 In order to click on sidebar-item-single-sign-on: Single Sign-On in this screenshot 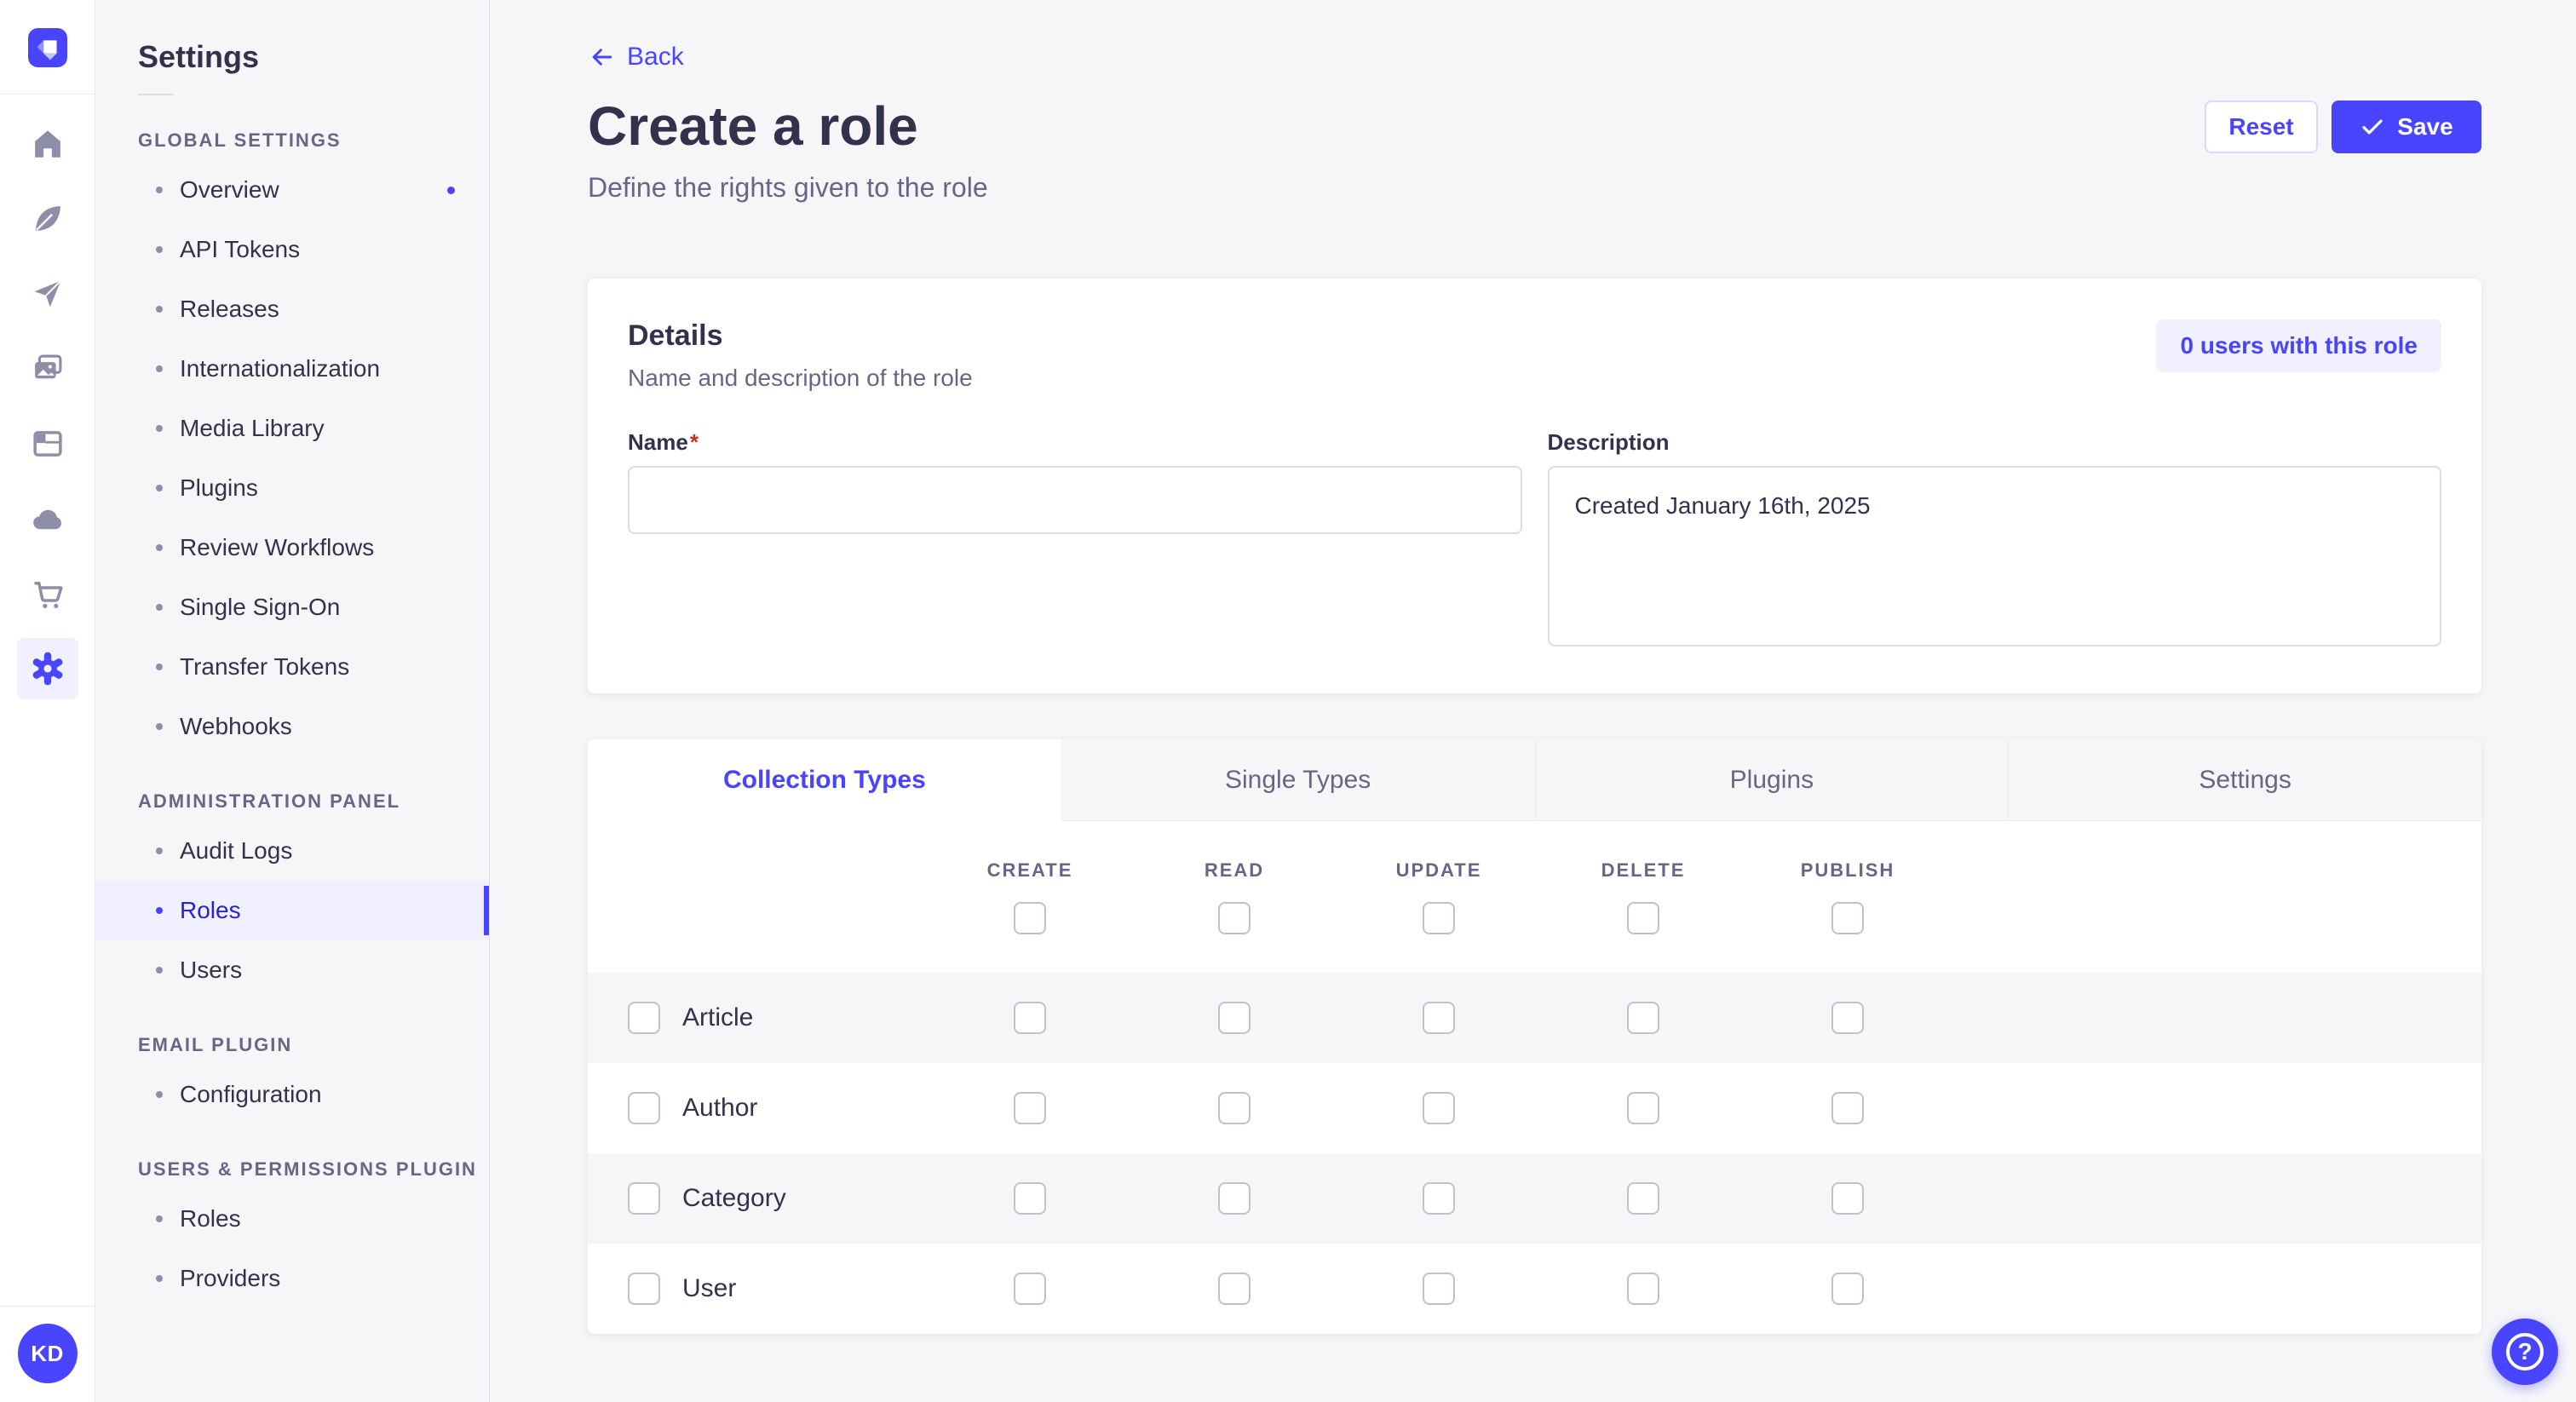, I will do `click(292, 607)`.